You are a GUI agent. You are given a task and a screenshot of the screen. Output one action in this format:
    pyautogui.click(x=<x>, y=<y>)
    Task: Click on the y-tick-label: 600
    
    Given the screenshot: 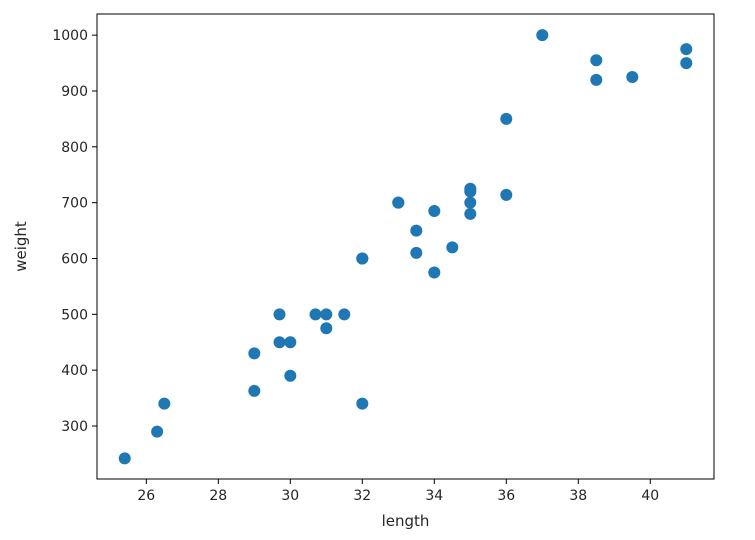 What is the action you would take?
    pyautogui.click(x=74, y=260)
    